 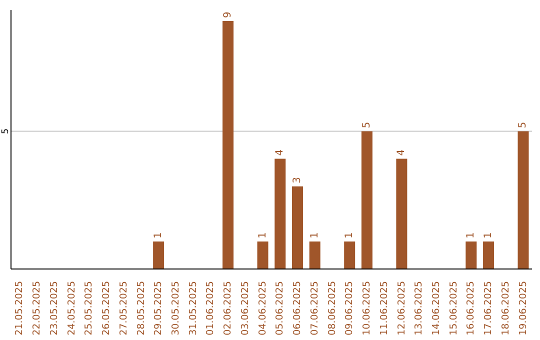 What do you see at coordinates (314, 308) in the screenshot?
I see `x-tick-label: 07.06.2025` at bounding box center [314, 308].